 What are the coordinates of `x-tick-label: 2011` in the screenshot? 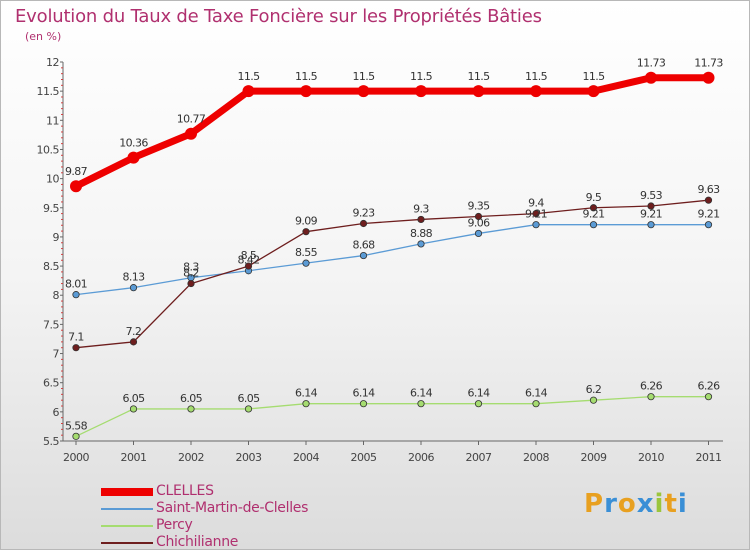 It's located at (709, 457).